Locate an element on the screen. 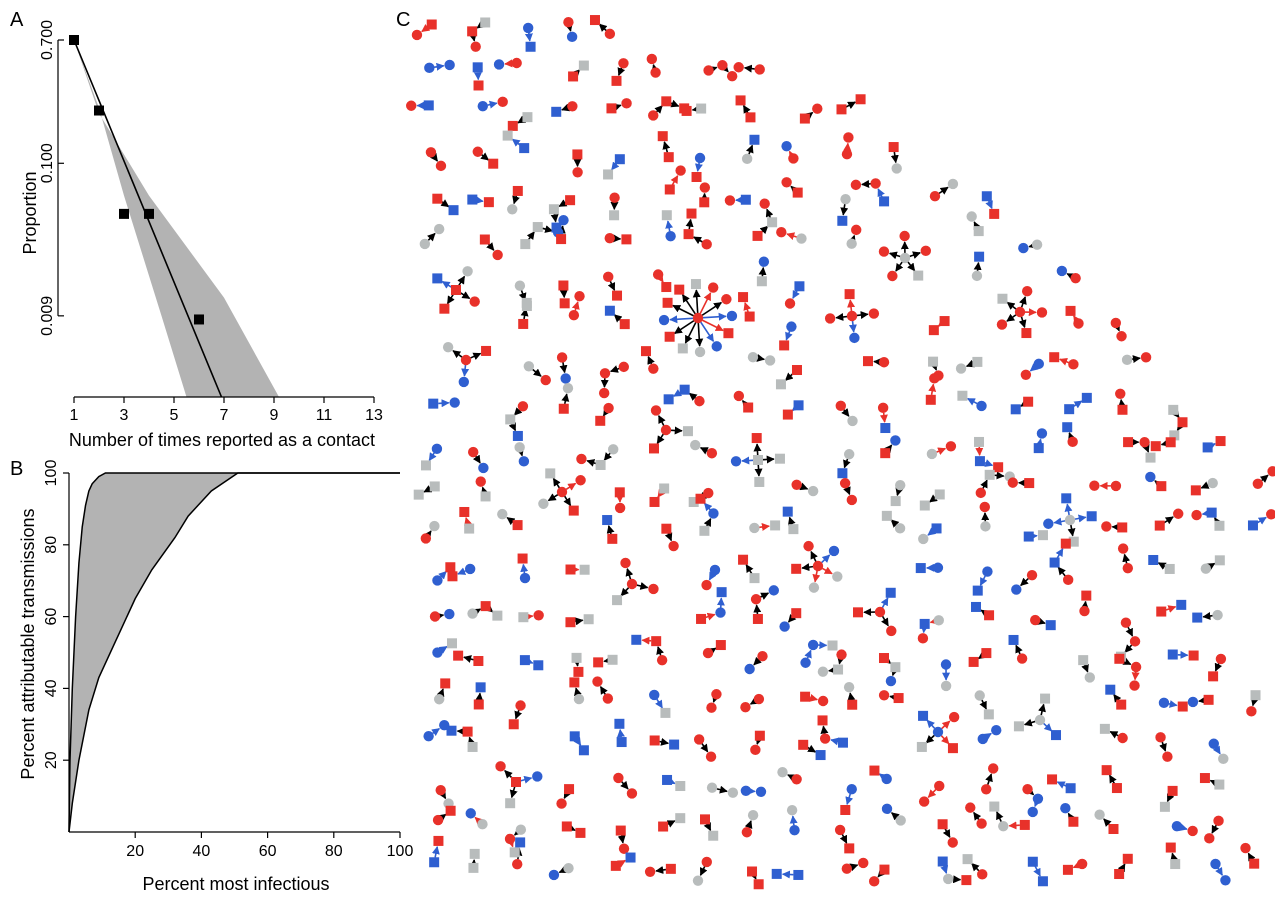  confidence-band-a is located at coordinates (176, 218).